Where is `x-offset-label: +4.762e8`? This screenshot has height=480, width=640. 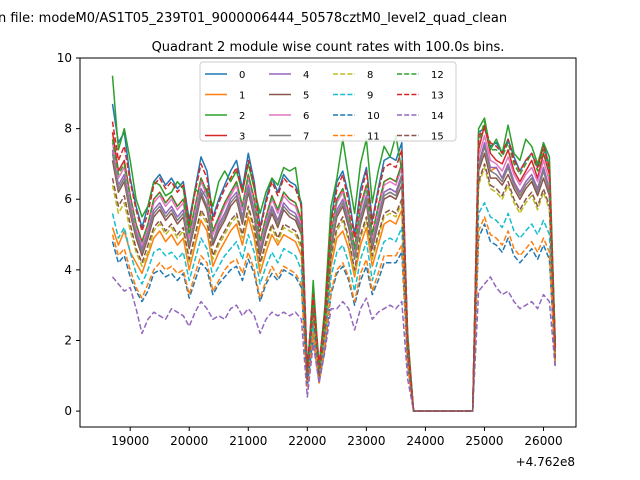
x-offset-label: +4.762e8 is located at coordinates (545, 462).